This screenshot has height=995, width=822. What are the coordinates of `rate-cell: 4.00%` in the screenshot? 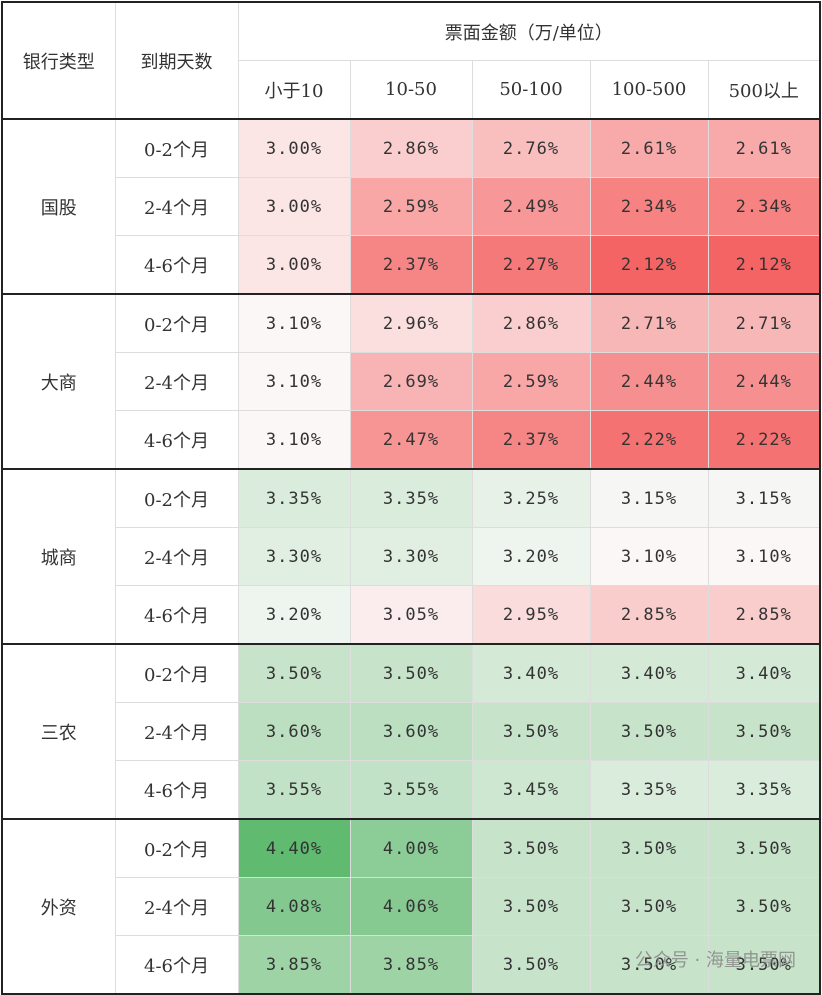 It's located at (411, 848).